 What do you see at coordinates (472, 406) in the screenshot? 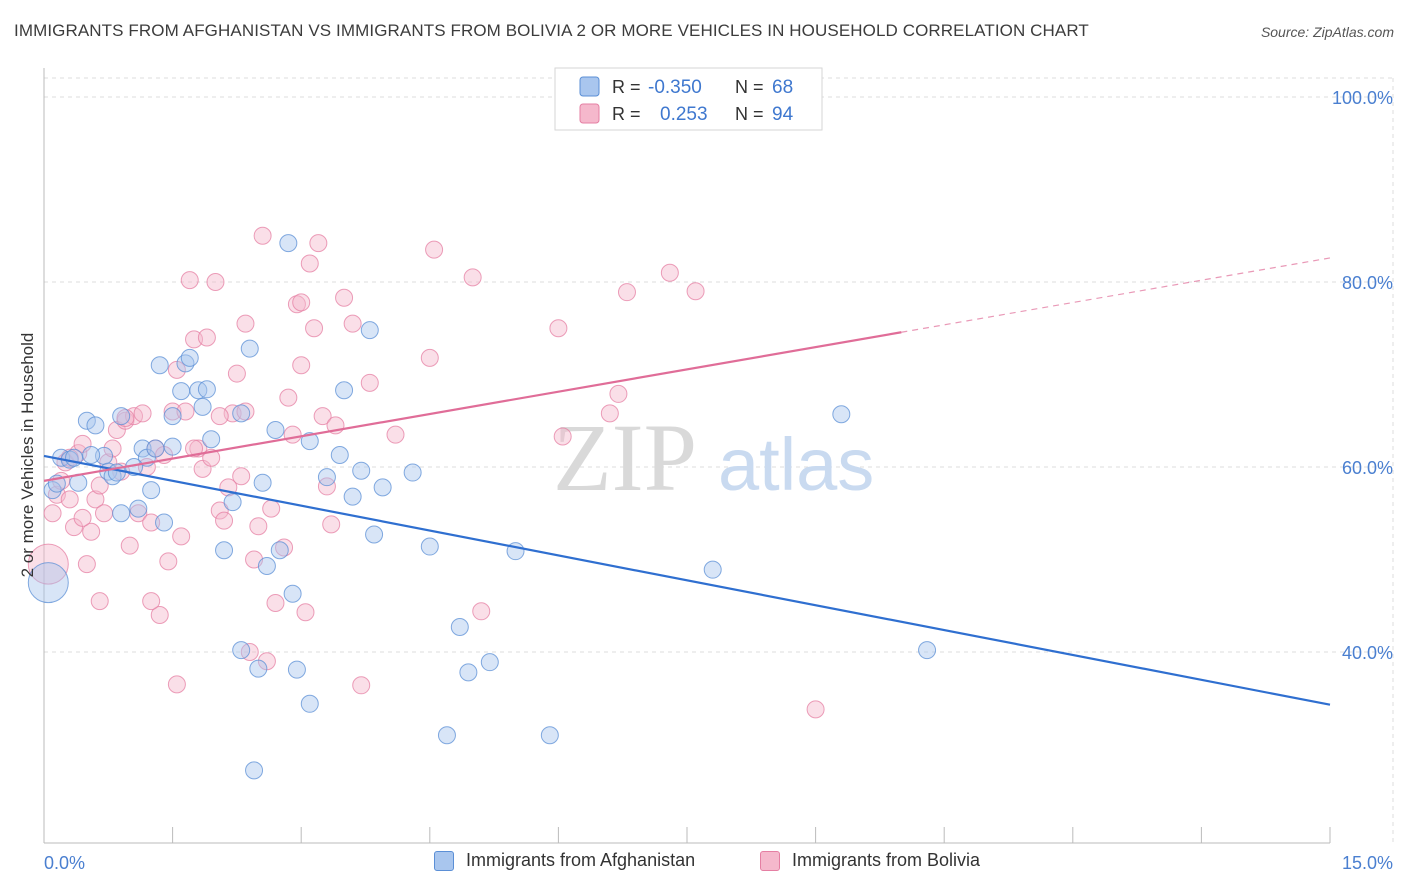
I see `bolivia-trend-line` at bounding box center [472, 406].